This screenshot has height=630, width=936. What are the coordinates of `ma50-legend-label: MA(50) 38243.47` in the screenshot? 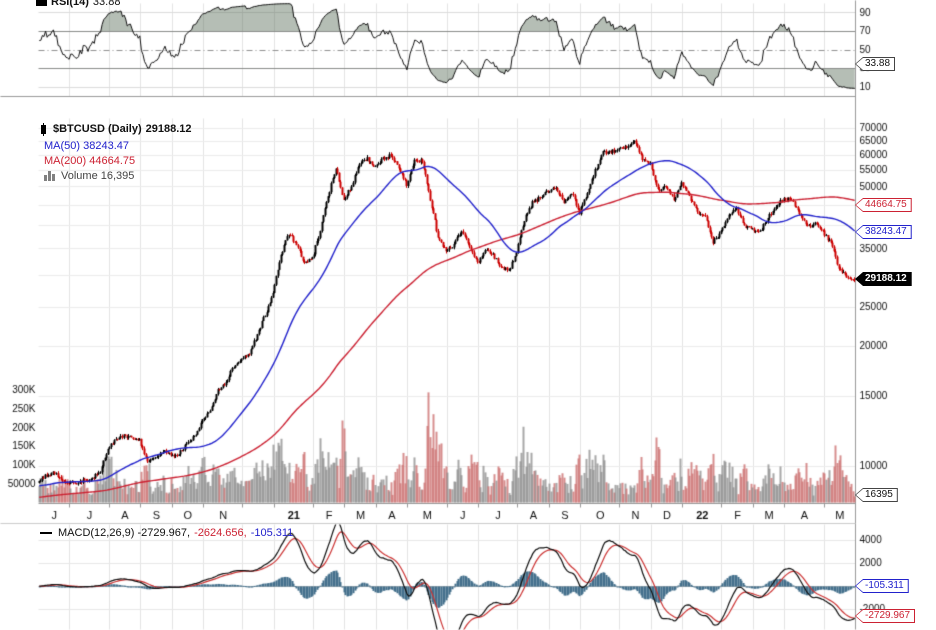 It's located at (86, 146).